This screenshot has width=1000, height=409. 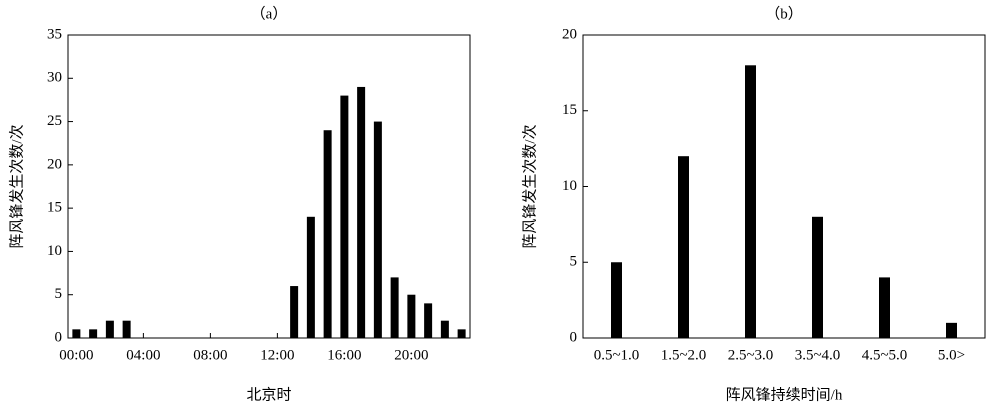 I want to click on x-tick-label: 2.5~3.0, so click(x=751, y=355).